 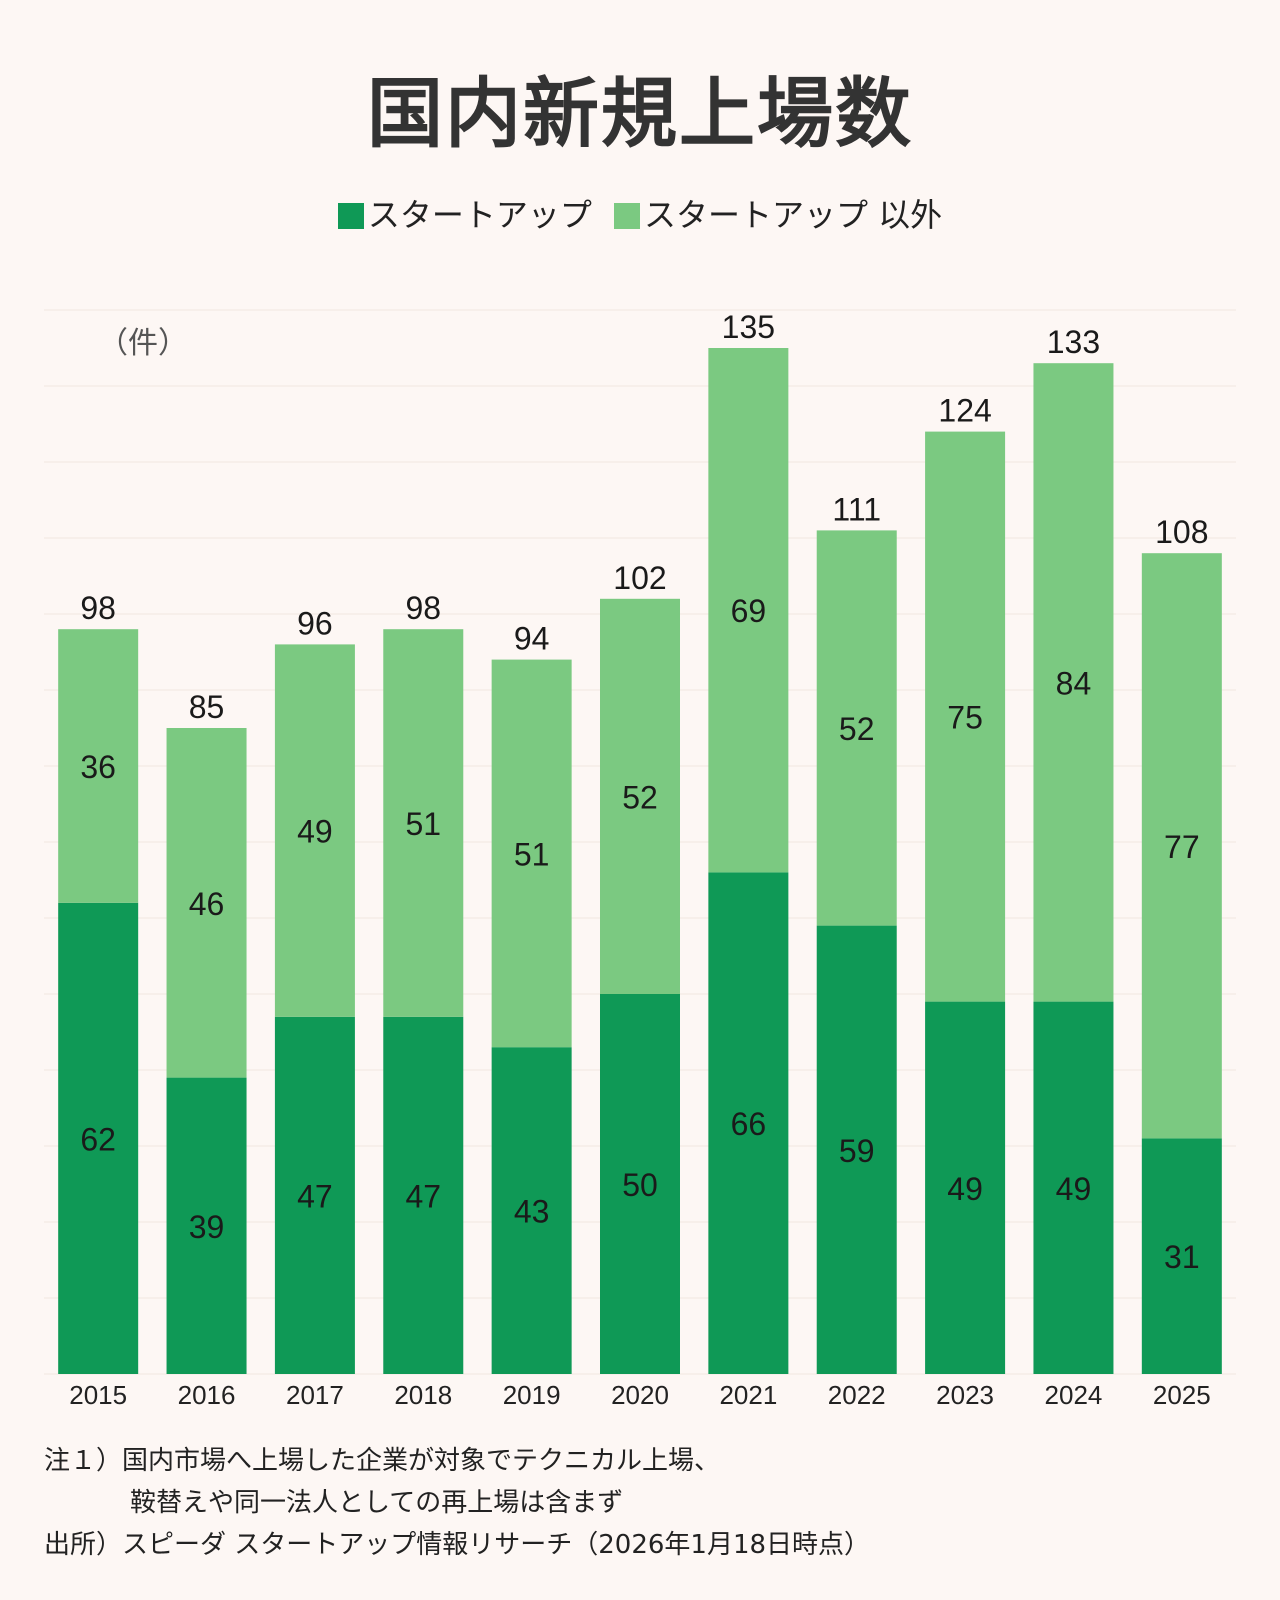 I want to click on total-label: 102, so click(x=639, y=578).